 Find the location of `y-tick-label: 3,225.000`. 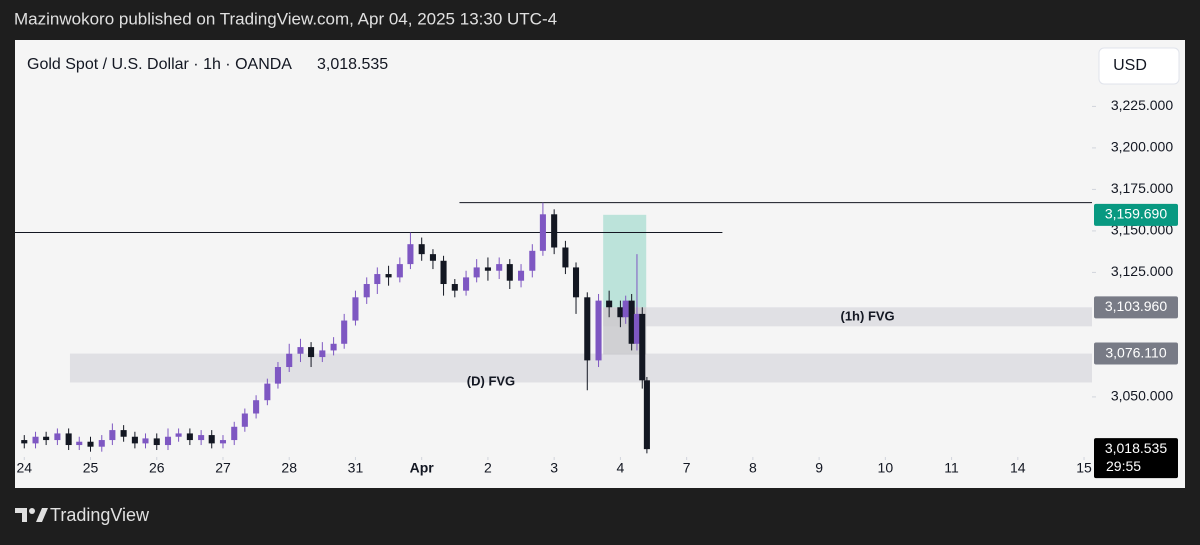

y-tick-label: 3,225.000 is located at coordinates (1142, 105).